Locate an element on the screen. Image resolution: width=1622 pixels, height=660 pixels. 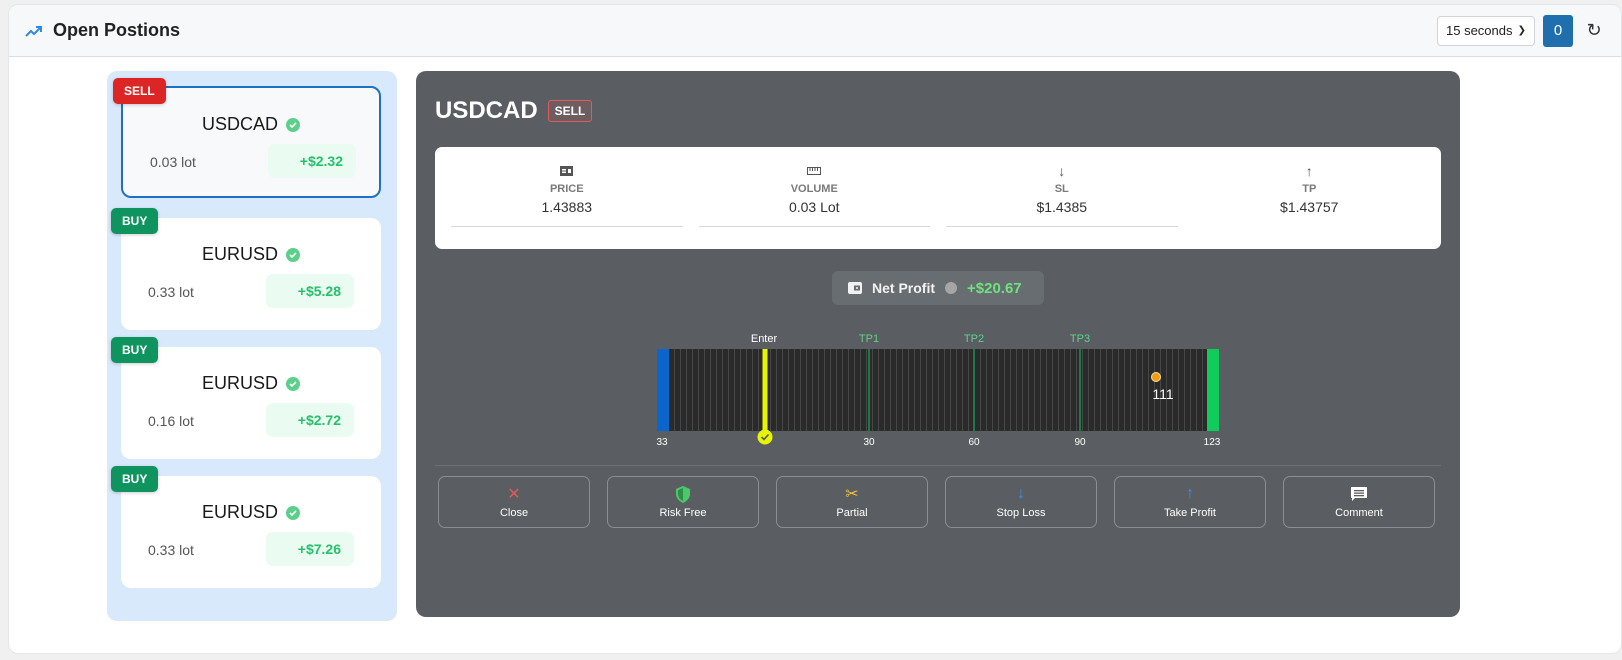
info-label: SL is located at coordinates (1061, 189).